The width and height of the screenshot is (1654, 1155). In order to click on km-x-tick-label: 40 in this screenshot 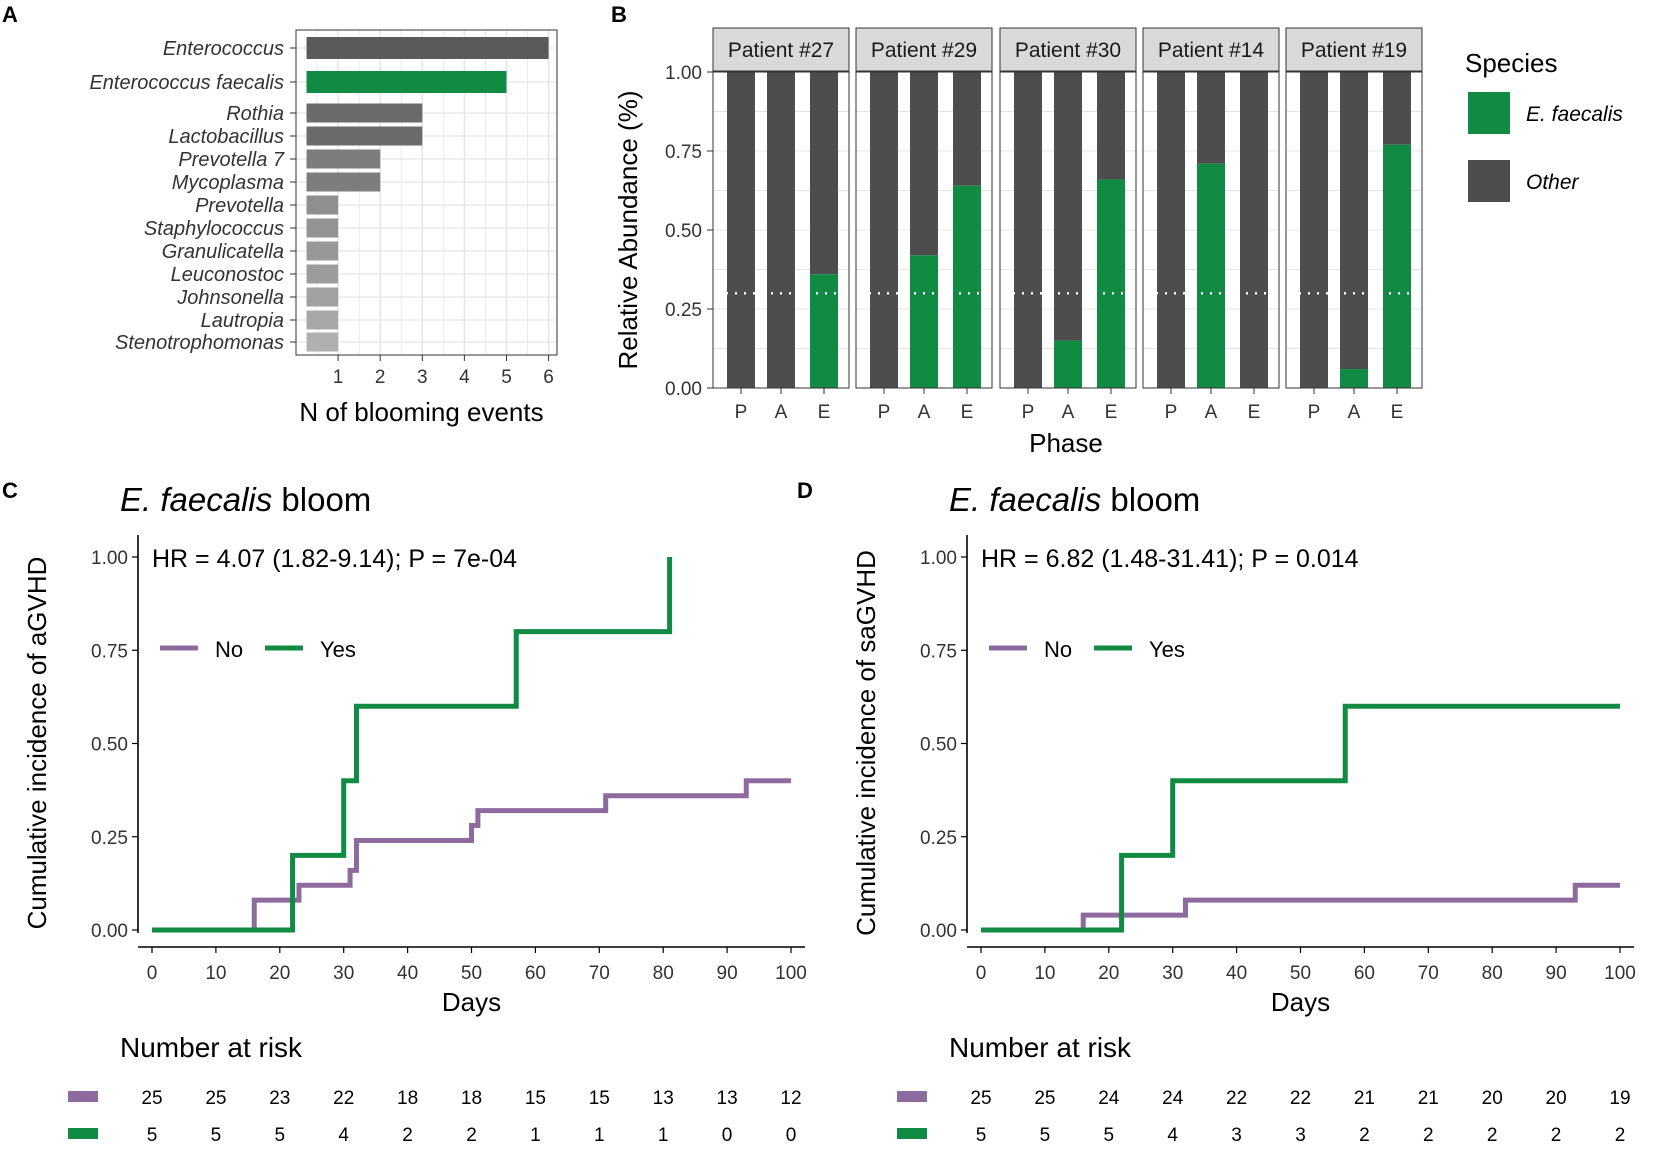, I will do `click(1236, 973)`.